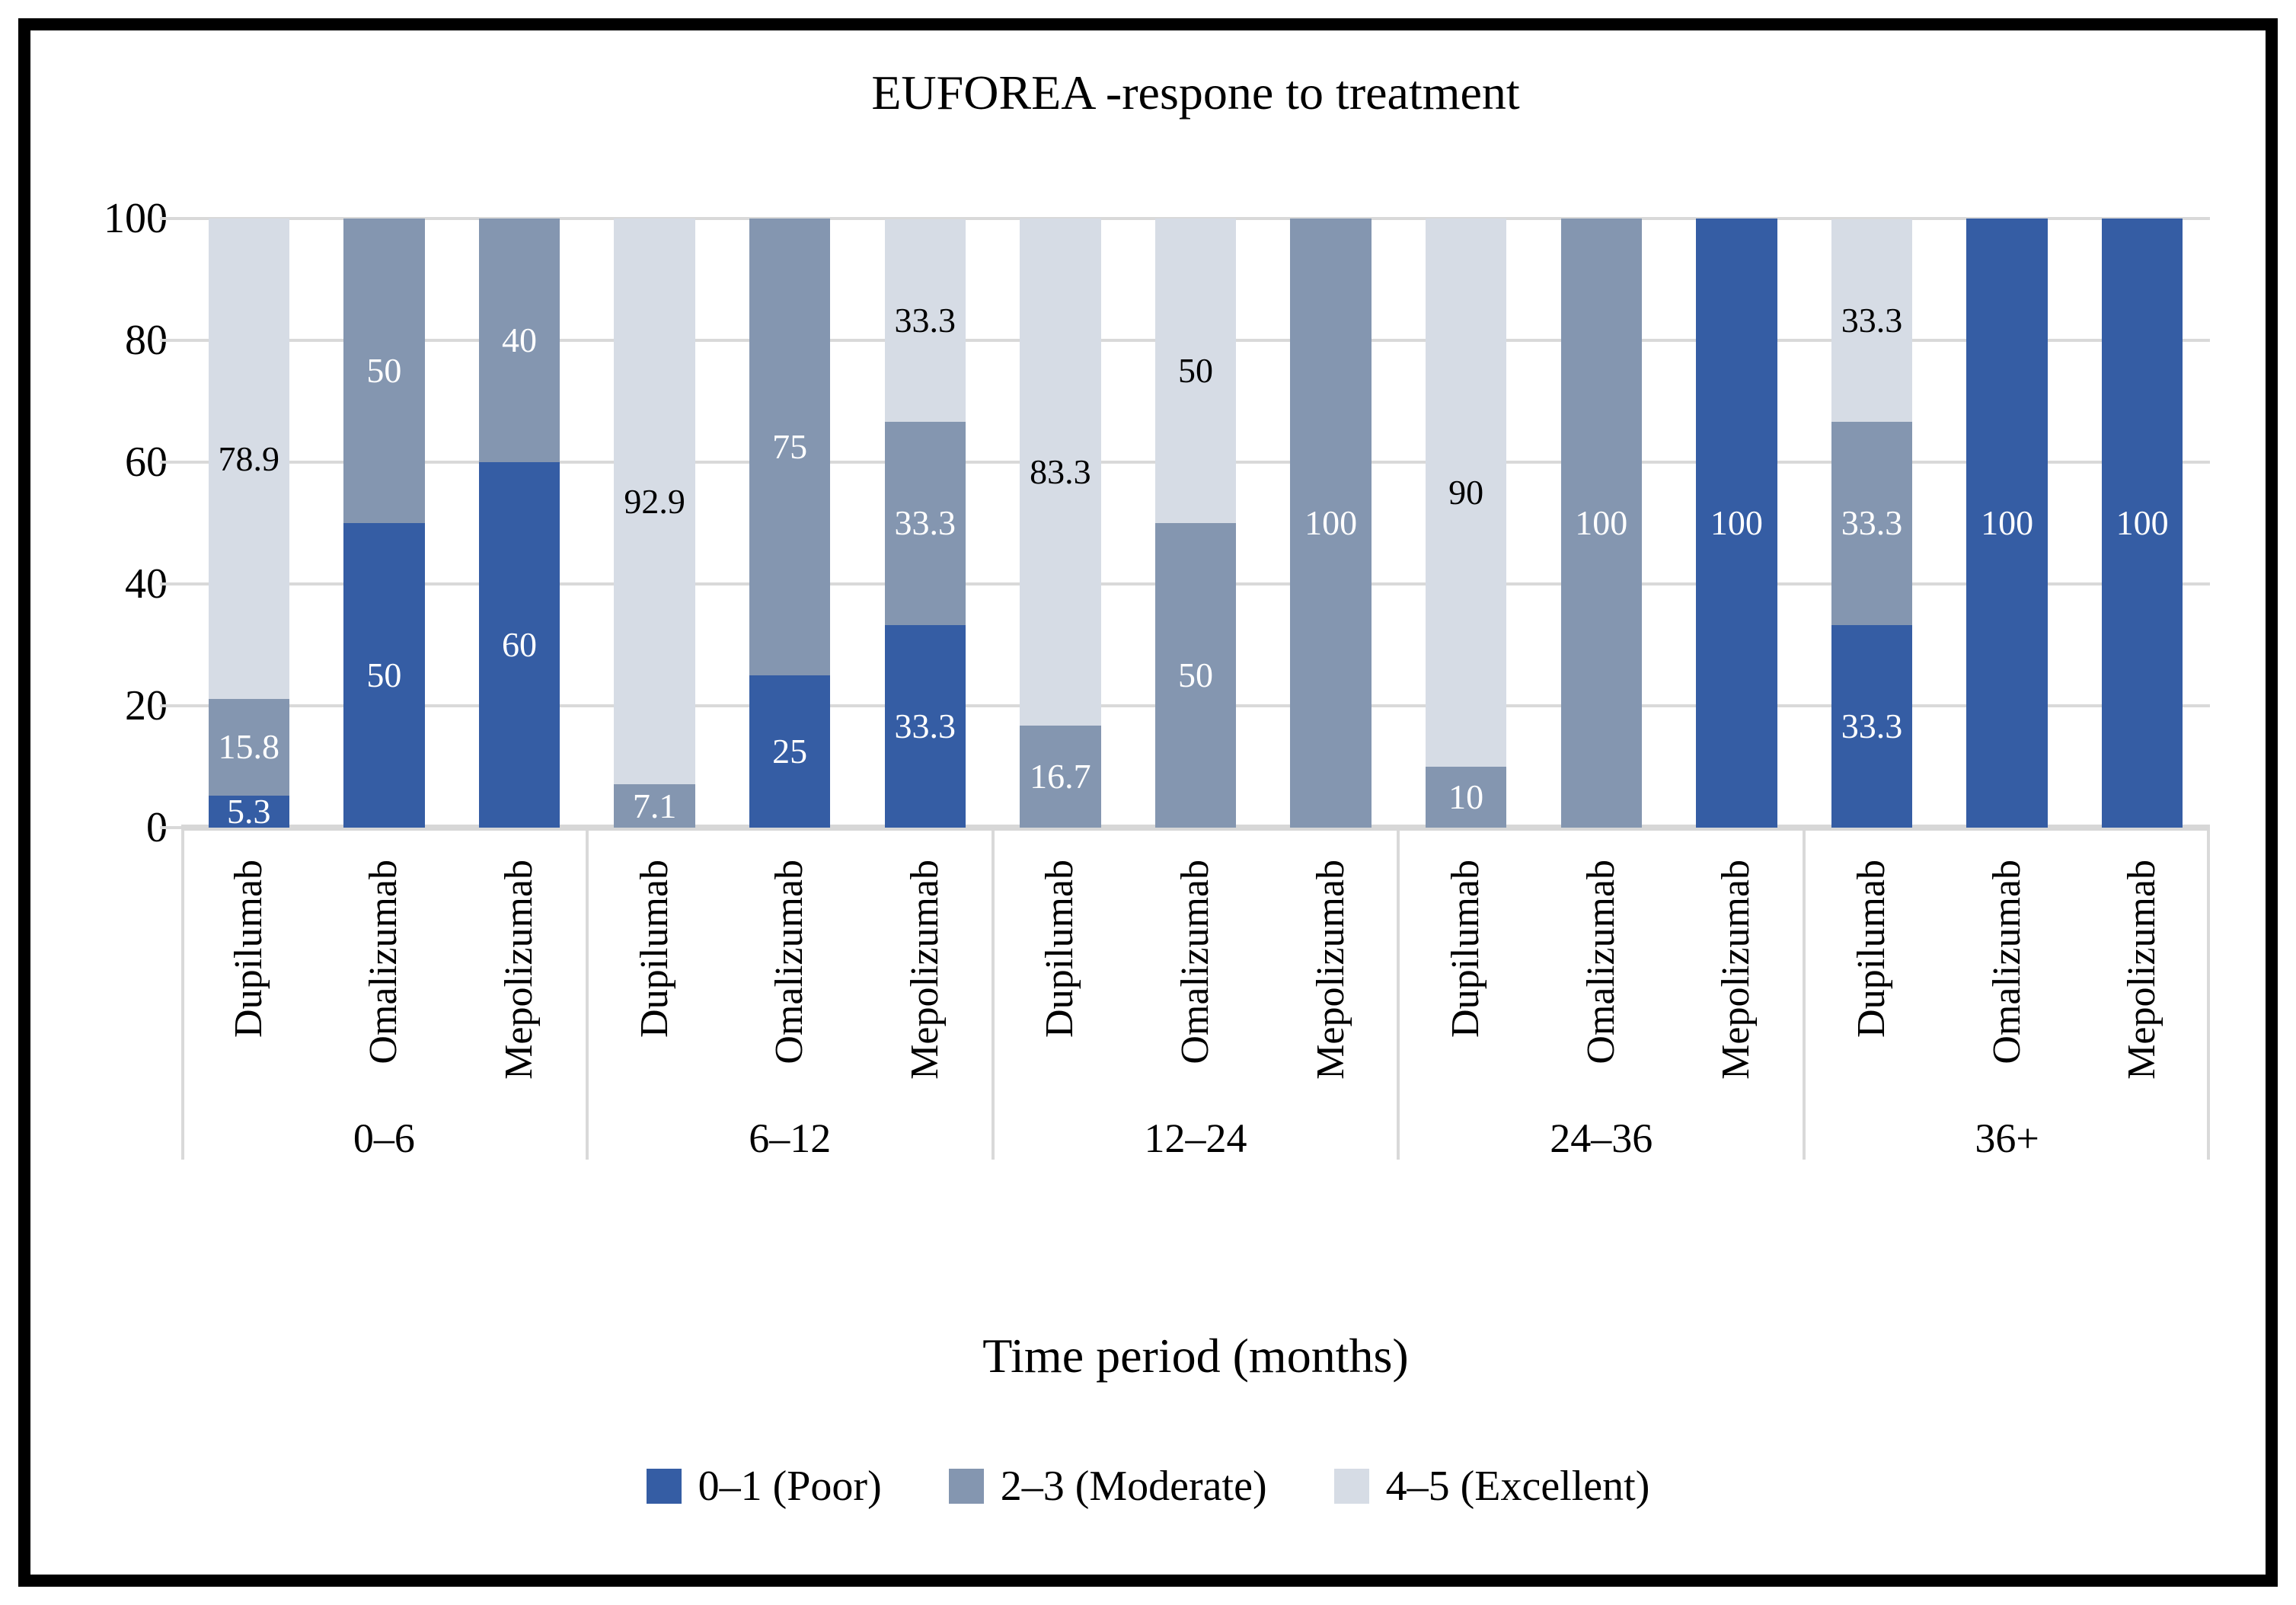 The width and height of the screenshot is (2296, 1605). What do you see at coordinates (790, 1138) in the screenshot?
I see `period-label: 6–12` at bounding box center [790, 1138].